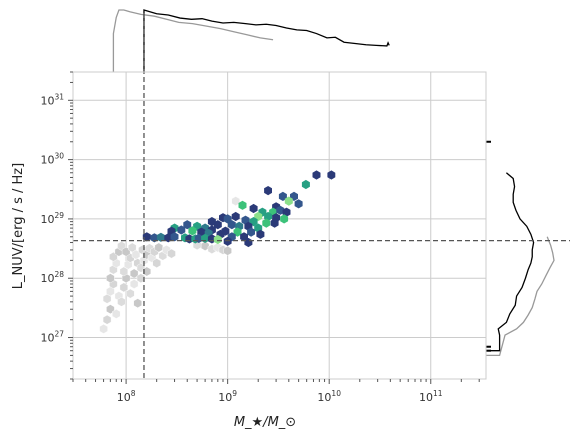  I want to click on x-tick-label: 10¹⁰, so click(329, 396).